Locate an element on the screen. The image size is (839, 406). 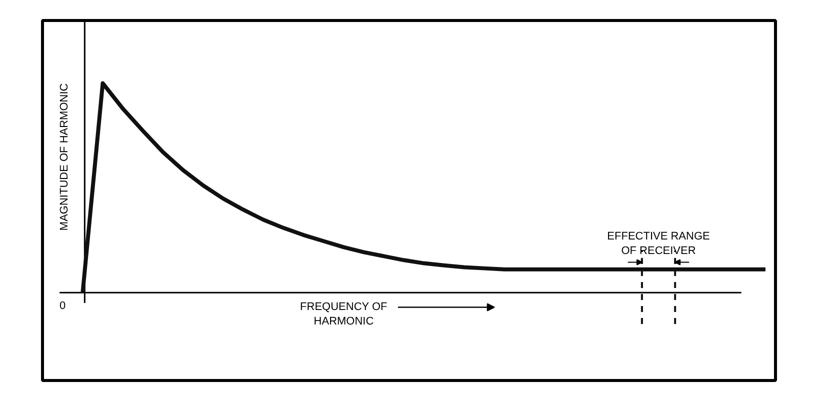
y-axis-title: MAGNITUDE OF HARMONIC is located at coordinates (64, 157).